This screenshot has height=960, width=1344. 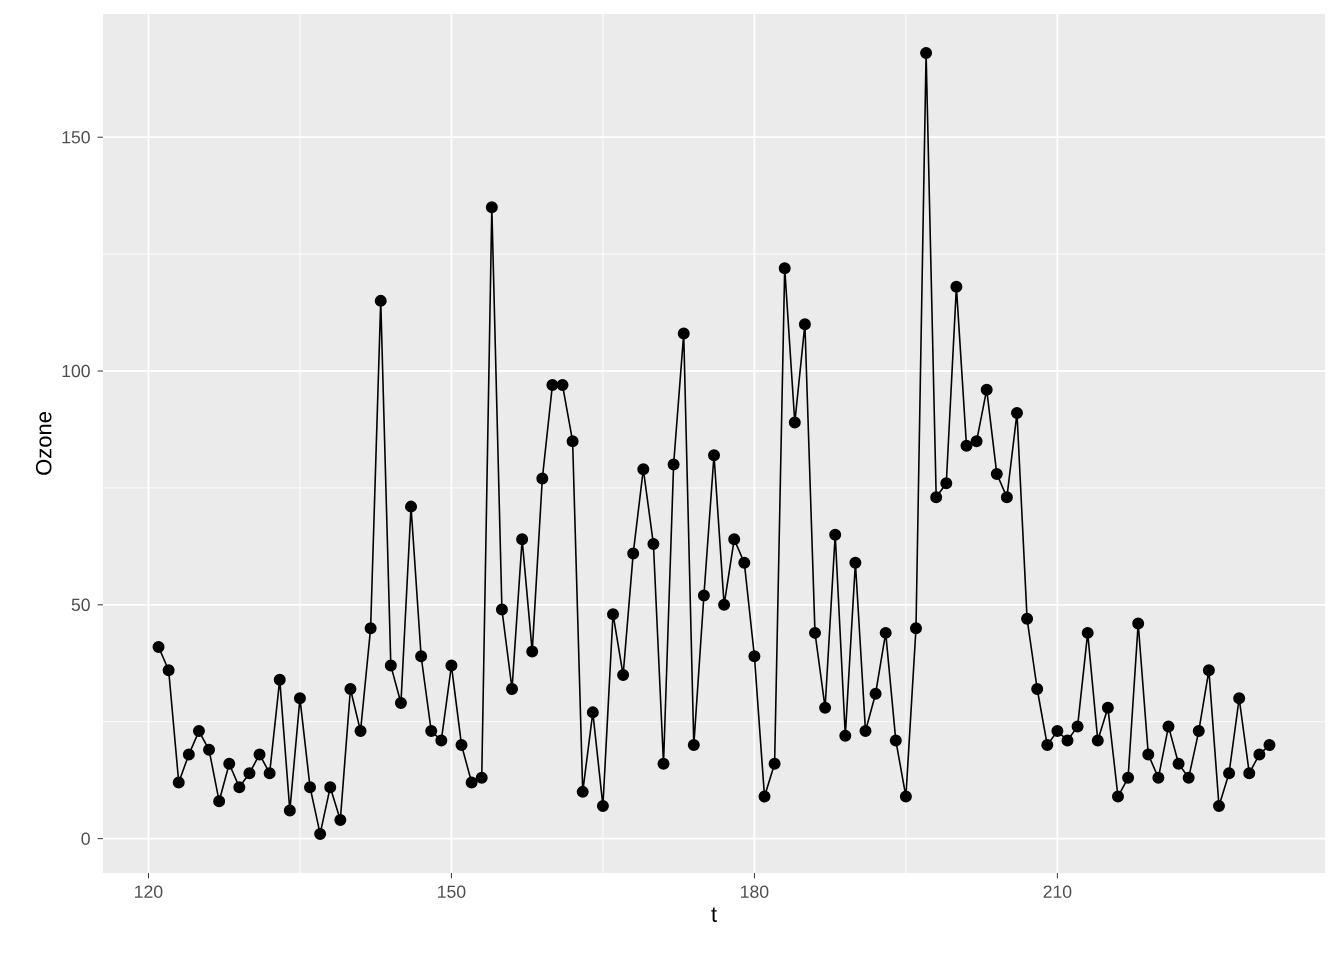 I want to click on y-tick-label: 0, so click(x=85, y=838).